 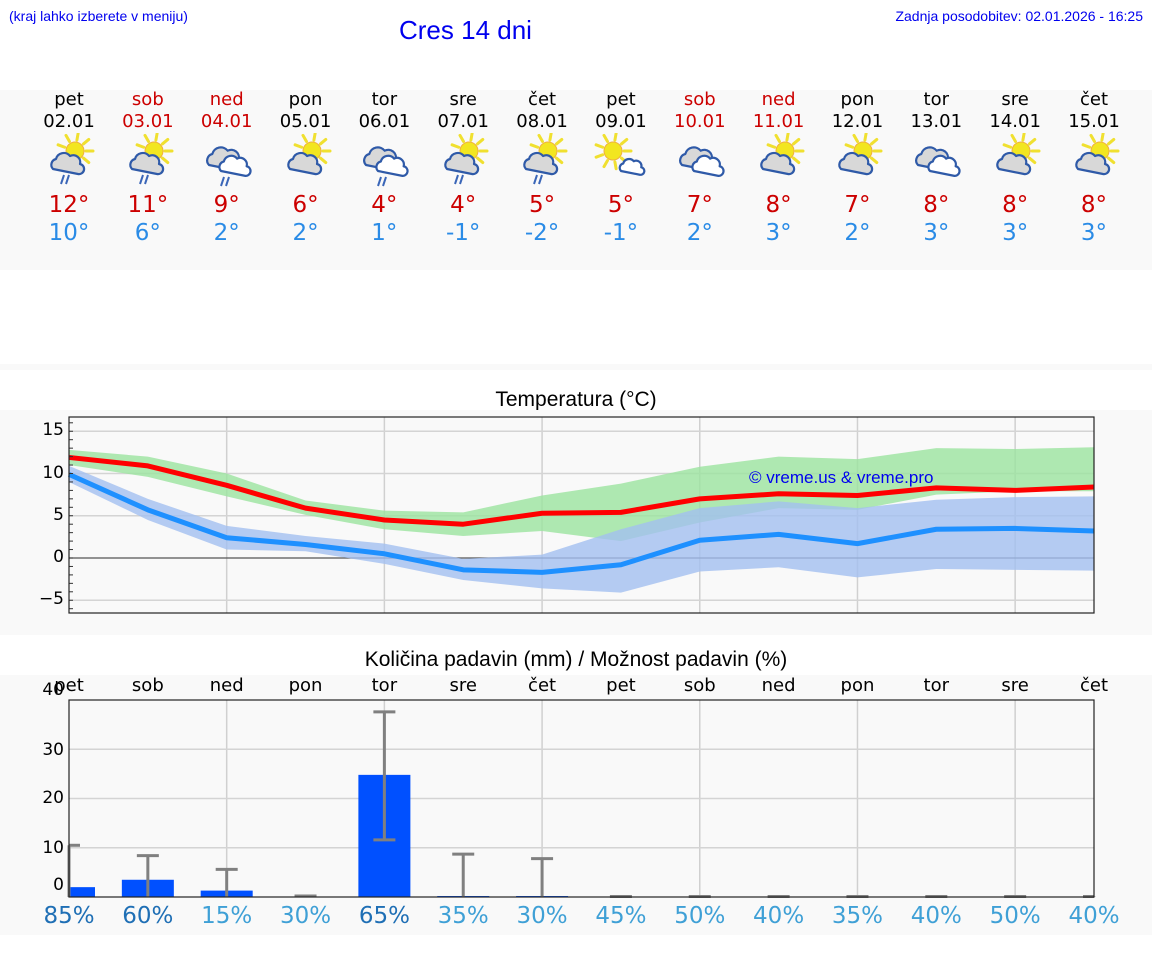 What do you see at coordinates (700, 168) in the screenshot?
I see `day-forecast-10.01: sob 10.01 7° 2°` at bounding box center [700, 168].